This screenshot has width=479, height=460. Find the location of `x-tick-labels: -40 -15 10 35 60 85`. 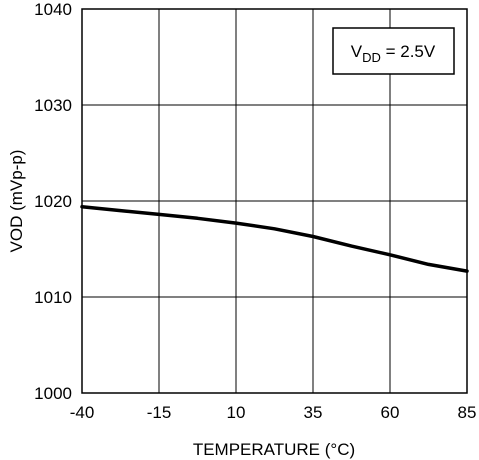

x-tick-labels: -40 -15 10 35 60 85 is located at coordinates (273, 412).